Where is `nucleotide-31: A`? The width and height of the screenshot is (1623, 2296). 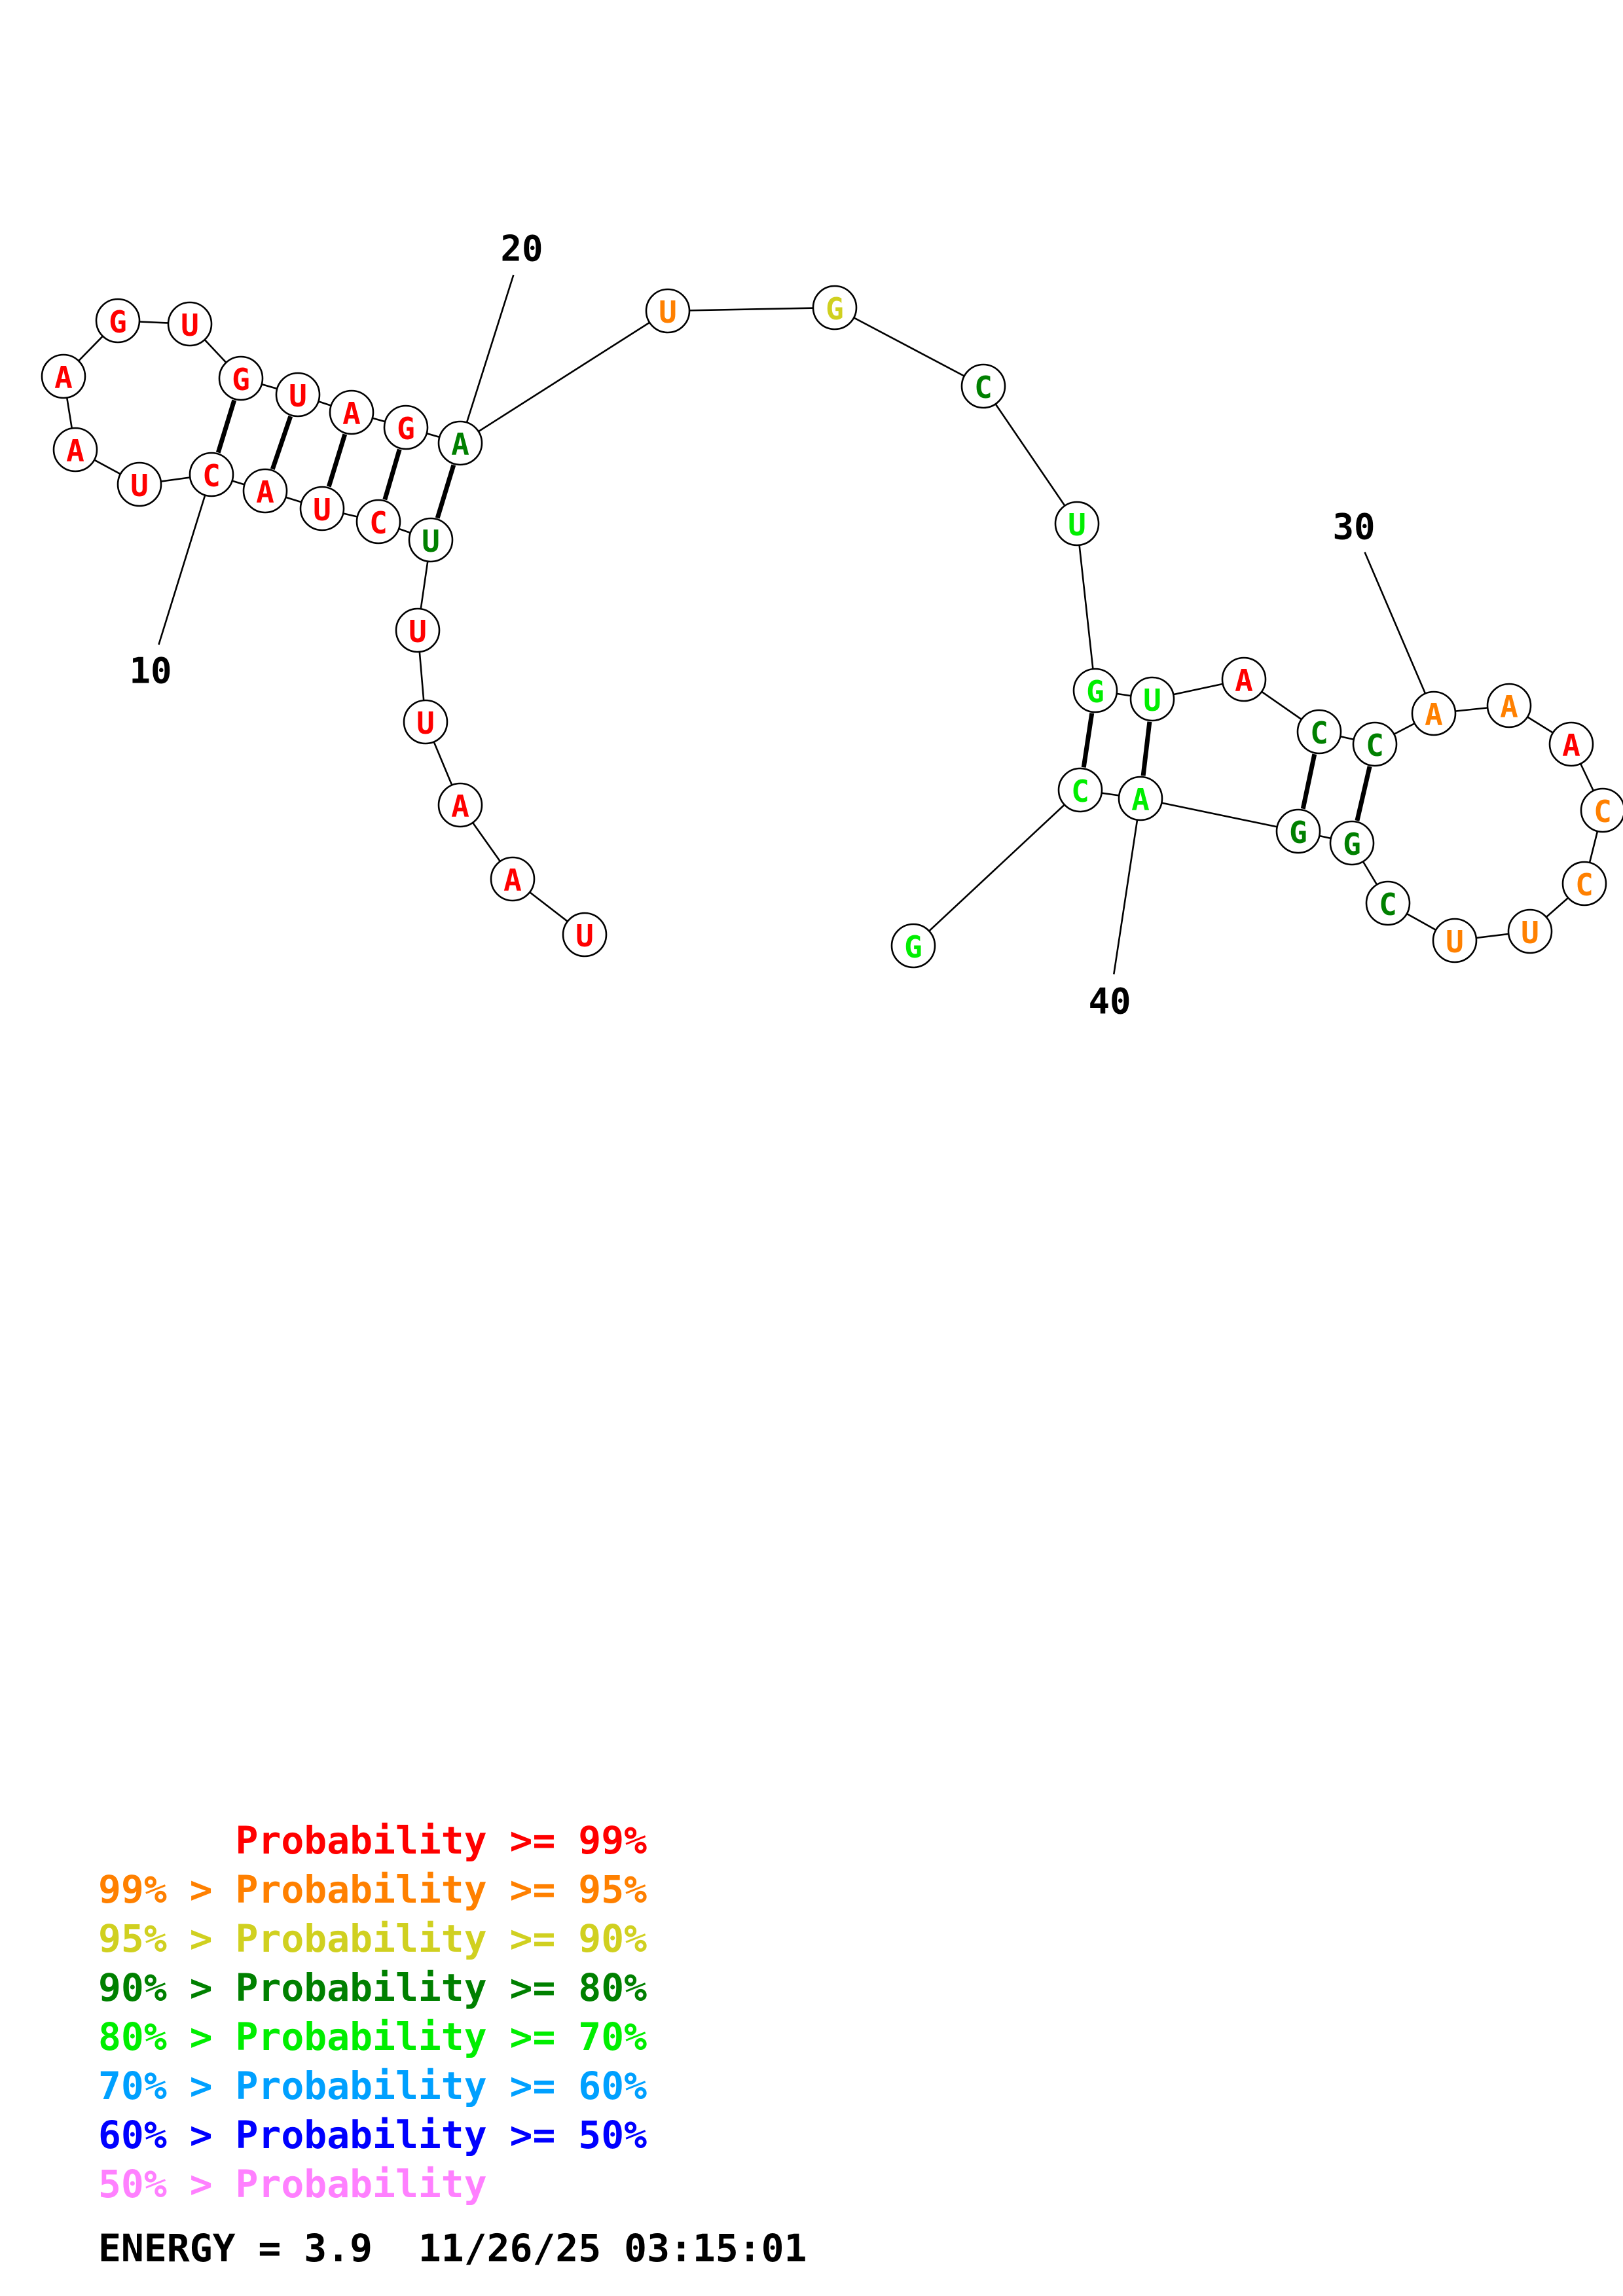
nucleotide-31: A is located at coordinates (1509, 705).